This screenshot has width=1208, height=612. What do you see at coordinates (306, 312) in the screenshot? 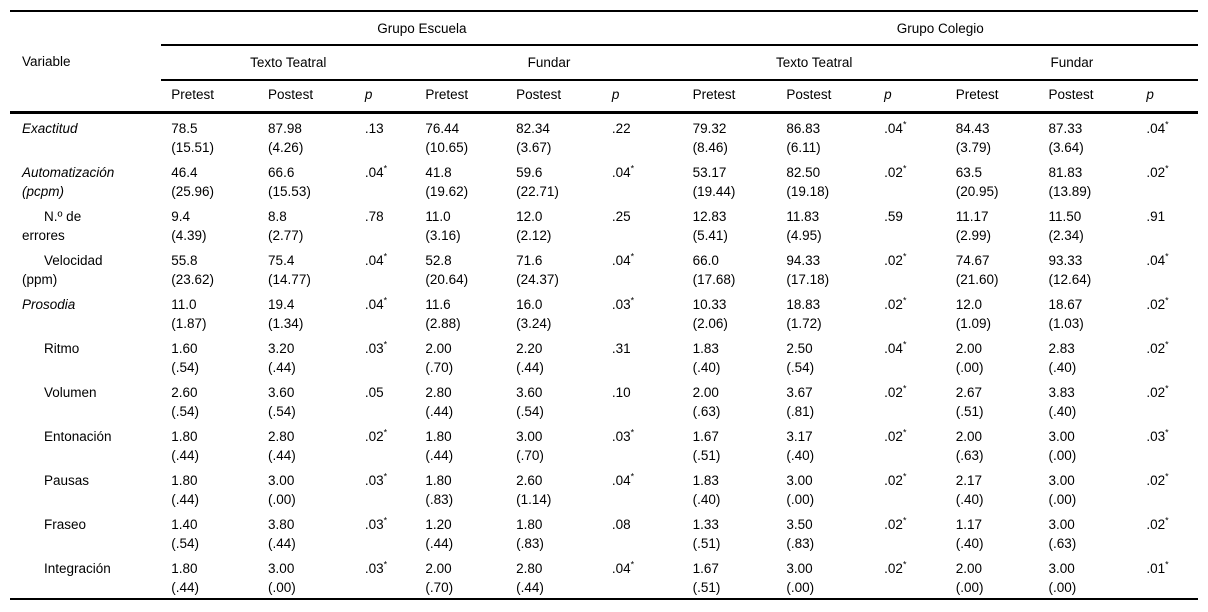
I see `cell-mean: 19.4 (1.34)` at bounding box center [306, 312].